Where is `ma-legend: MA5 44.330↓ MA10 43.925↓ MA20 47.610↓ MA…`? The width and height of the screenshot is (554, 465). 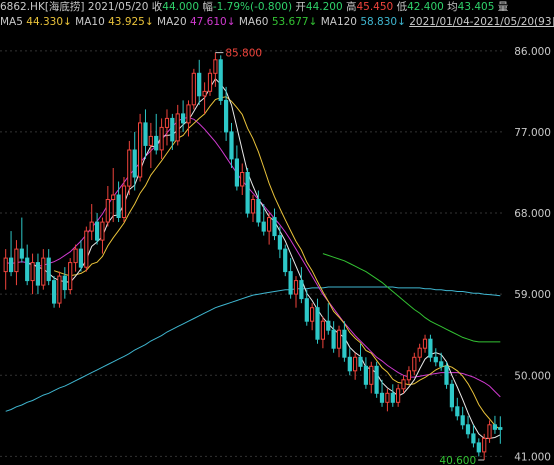 ma-legend: MA5 44.330↓ MA10 43.925↓ MA20 47.610↓ MA… is located at coordinates (277, 22).